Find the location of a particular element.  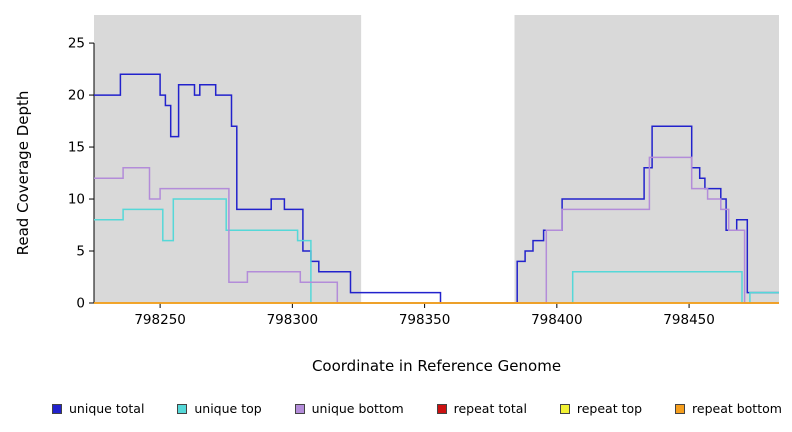

y-tick-label: 15 is located at coordinates (76, 148).